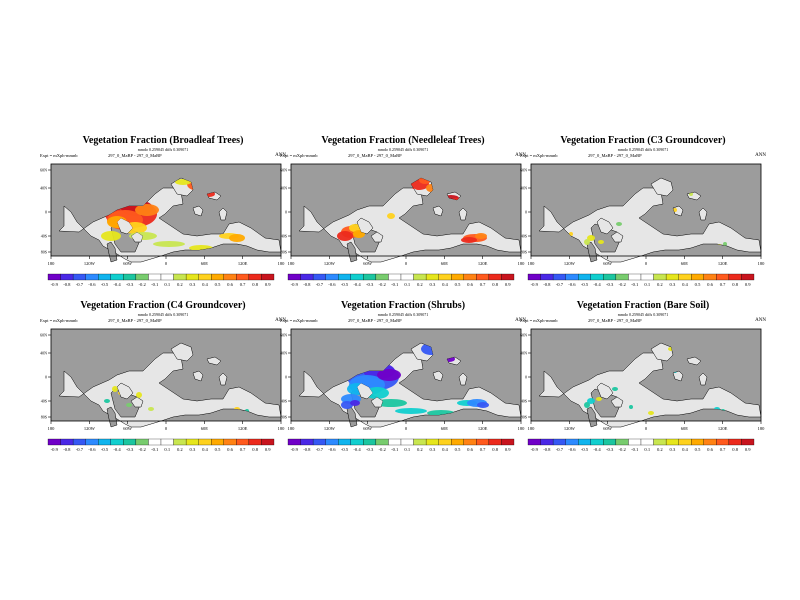 Image resolution: width=800 pixels, height=600 pixels. I want to click on colorbar-label: -0.7, so click(80, 449).